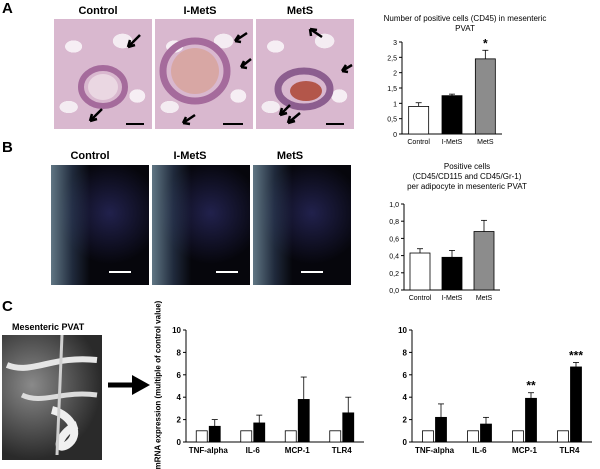  What do you see at coordinates (394, 257) in the screenshot?
I see `chart-b-ytick-label: 0,4` at bounding box center [394, 257].